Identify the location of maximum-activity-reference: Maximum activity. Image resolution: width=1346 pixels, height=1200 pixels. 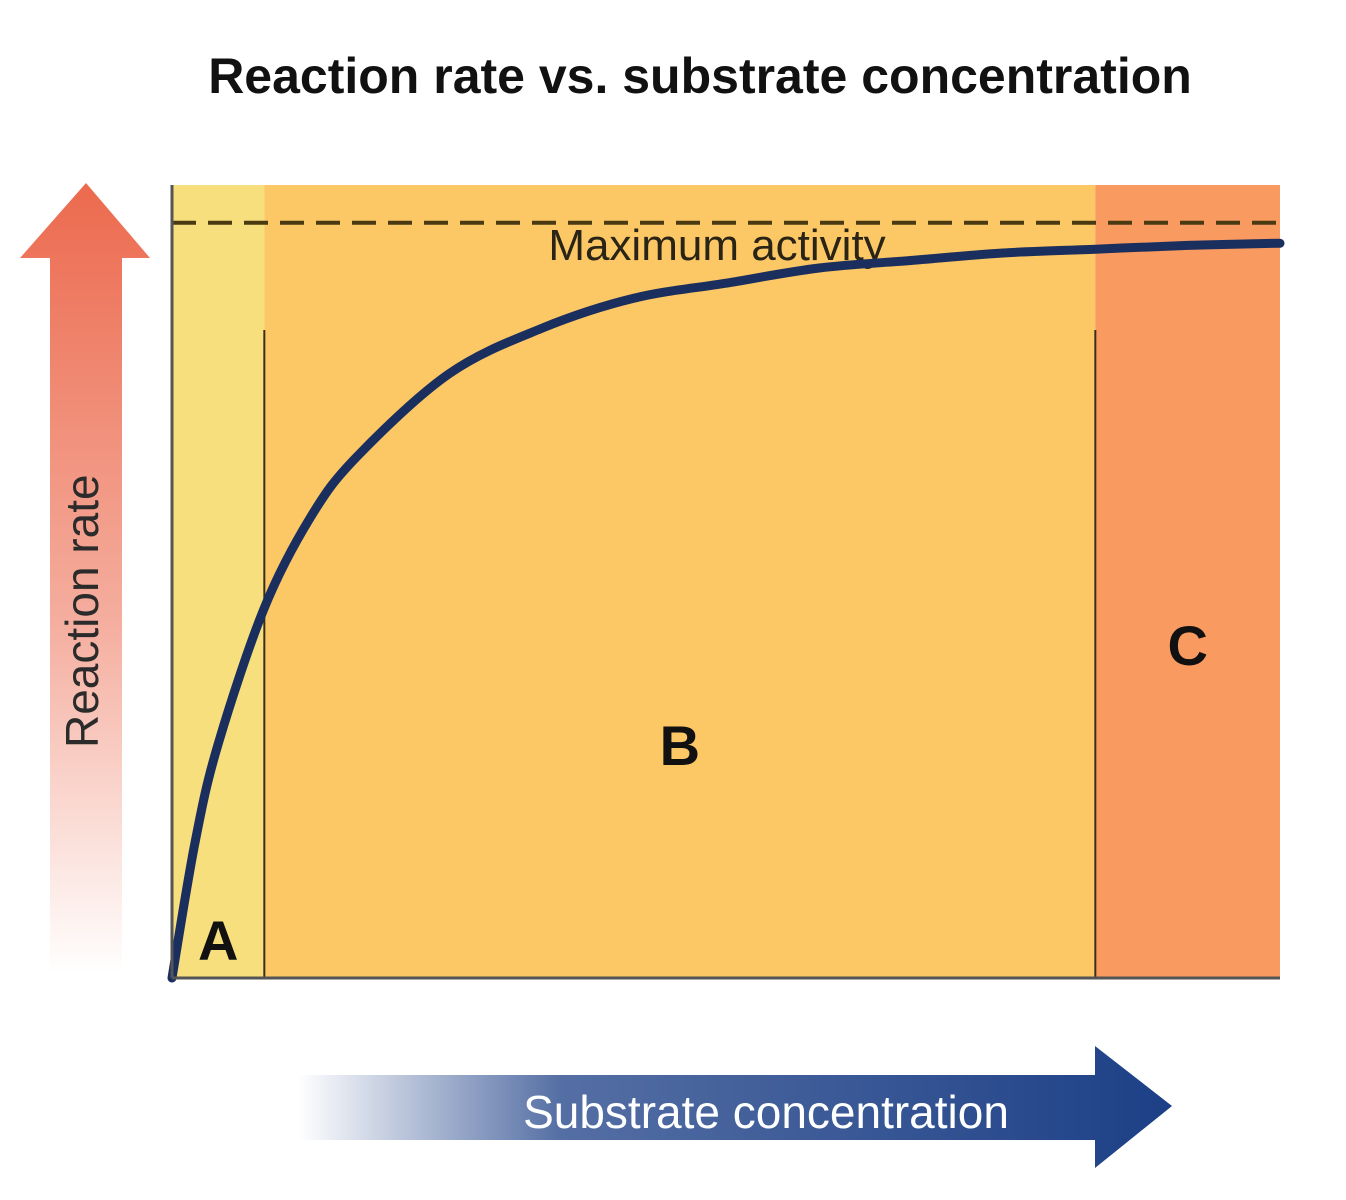
(726, 245).